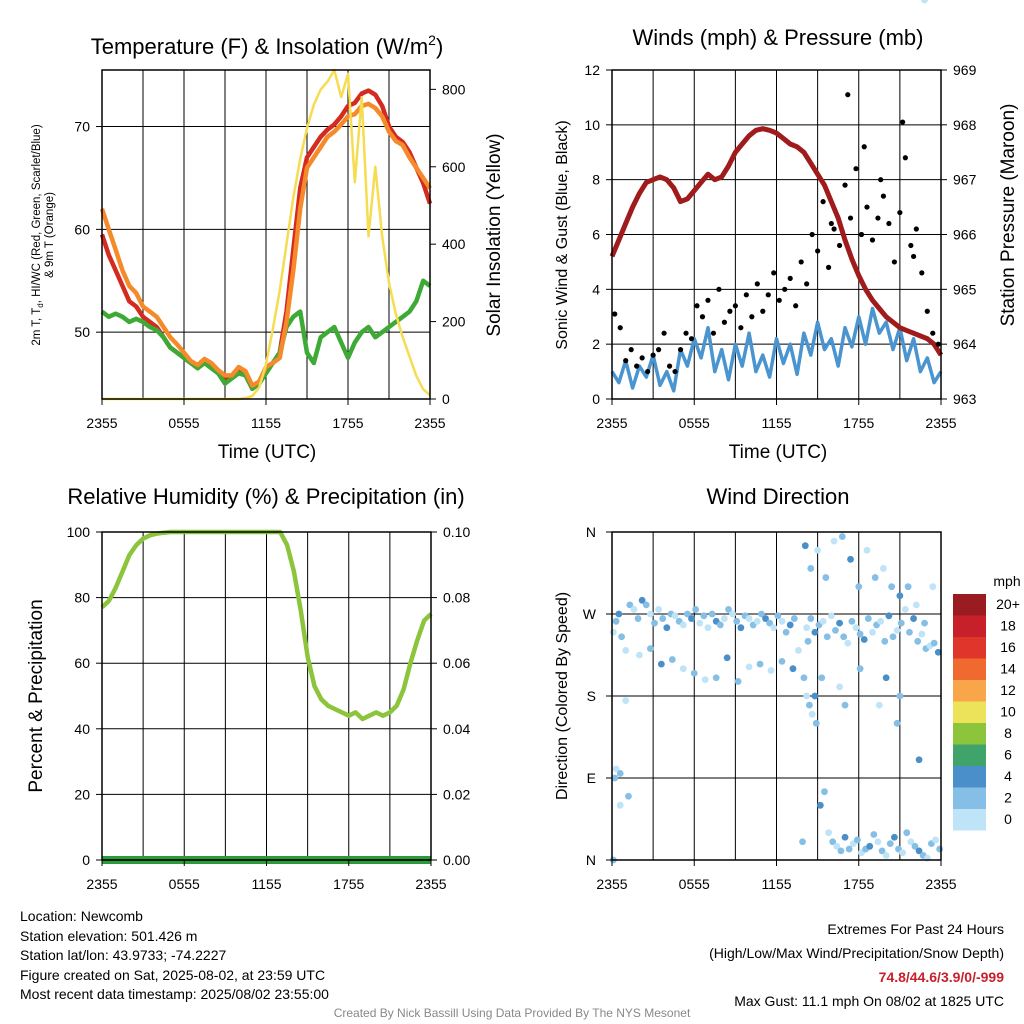 This screenshot has height=1024, width=1024. What do you see at coordinates (456, 794) in the screenshot?
I see `rh-y2tick-label: 0.02` at bounding box center [456, 794].